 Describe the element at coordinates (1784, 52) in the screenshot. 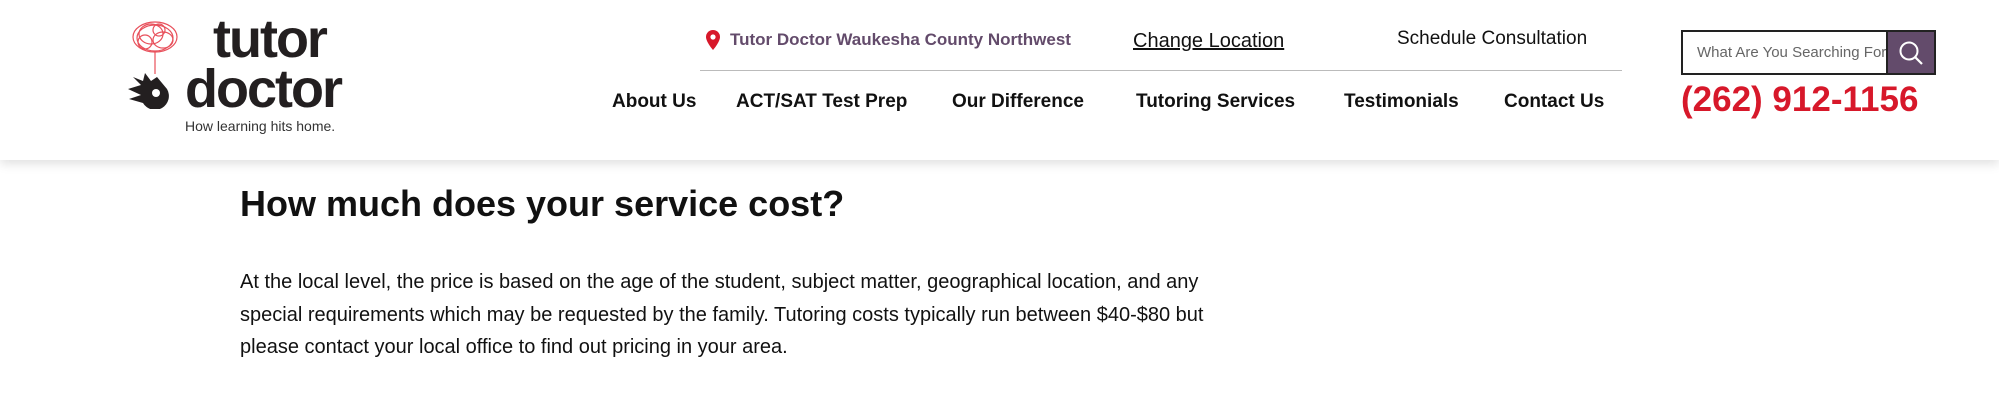

I see `search-input` at that location.